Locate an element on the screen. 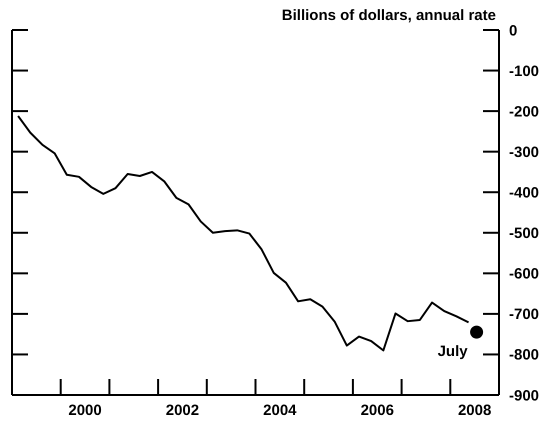 The width and height of the screenshot is (549, 423). y-tick-label: -800 is located at coordinates (524, 355).